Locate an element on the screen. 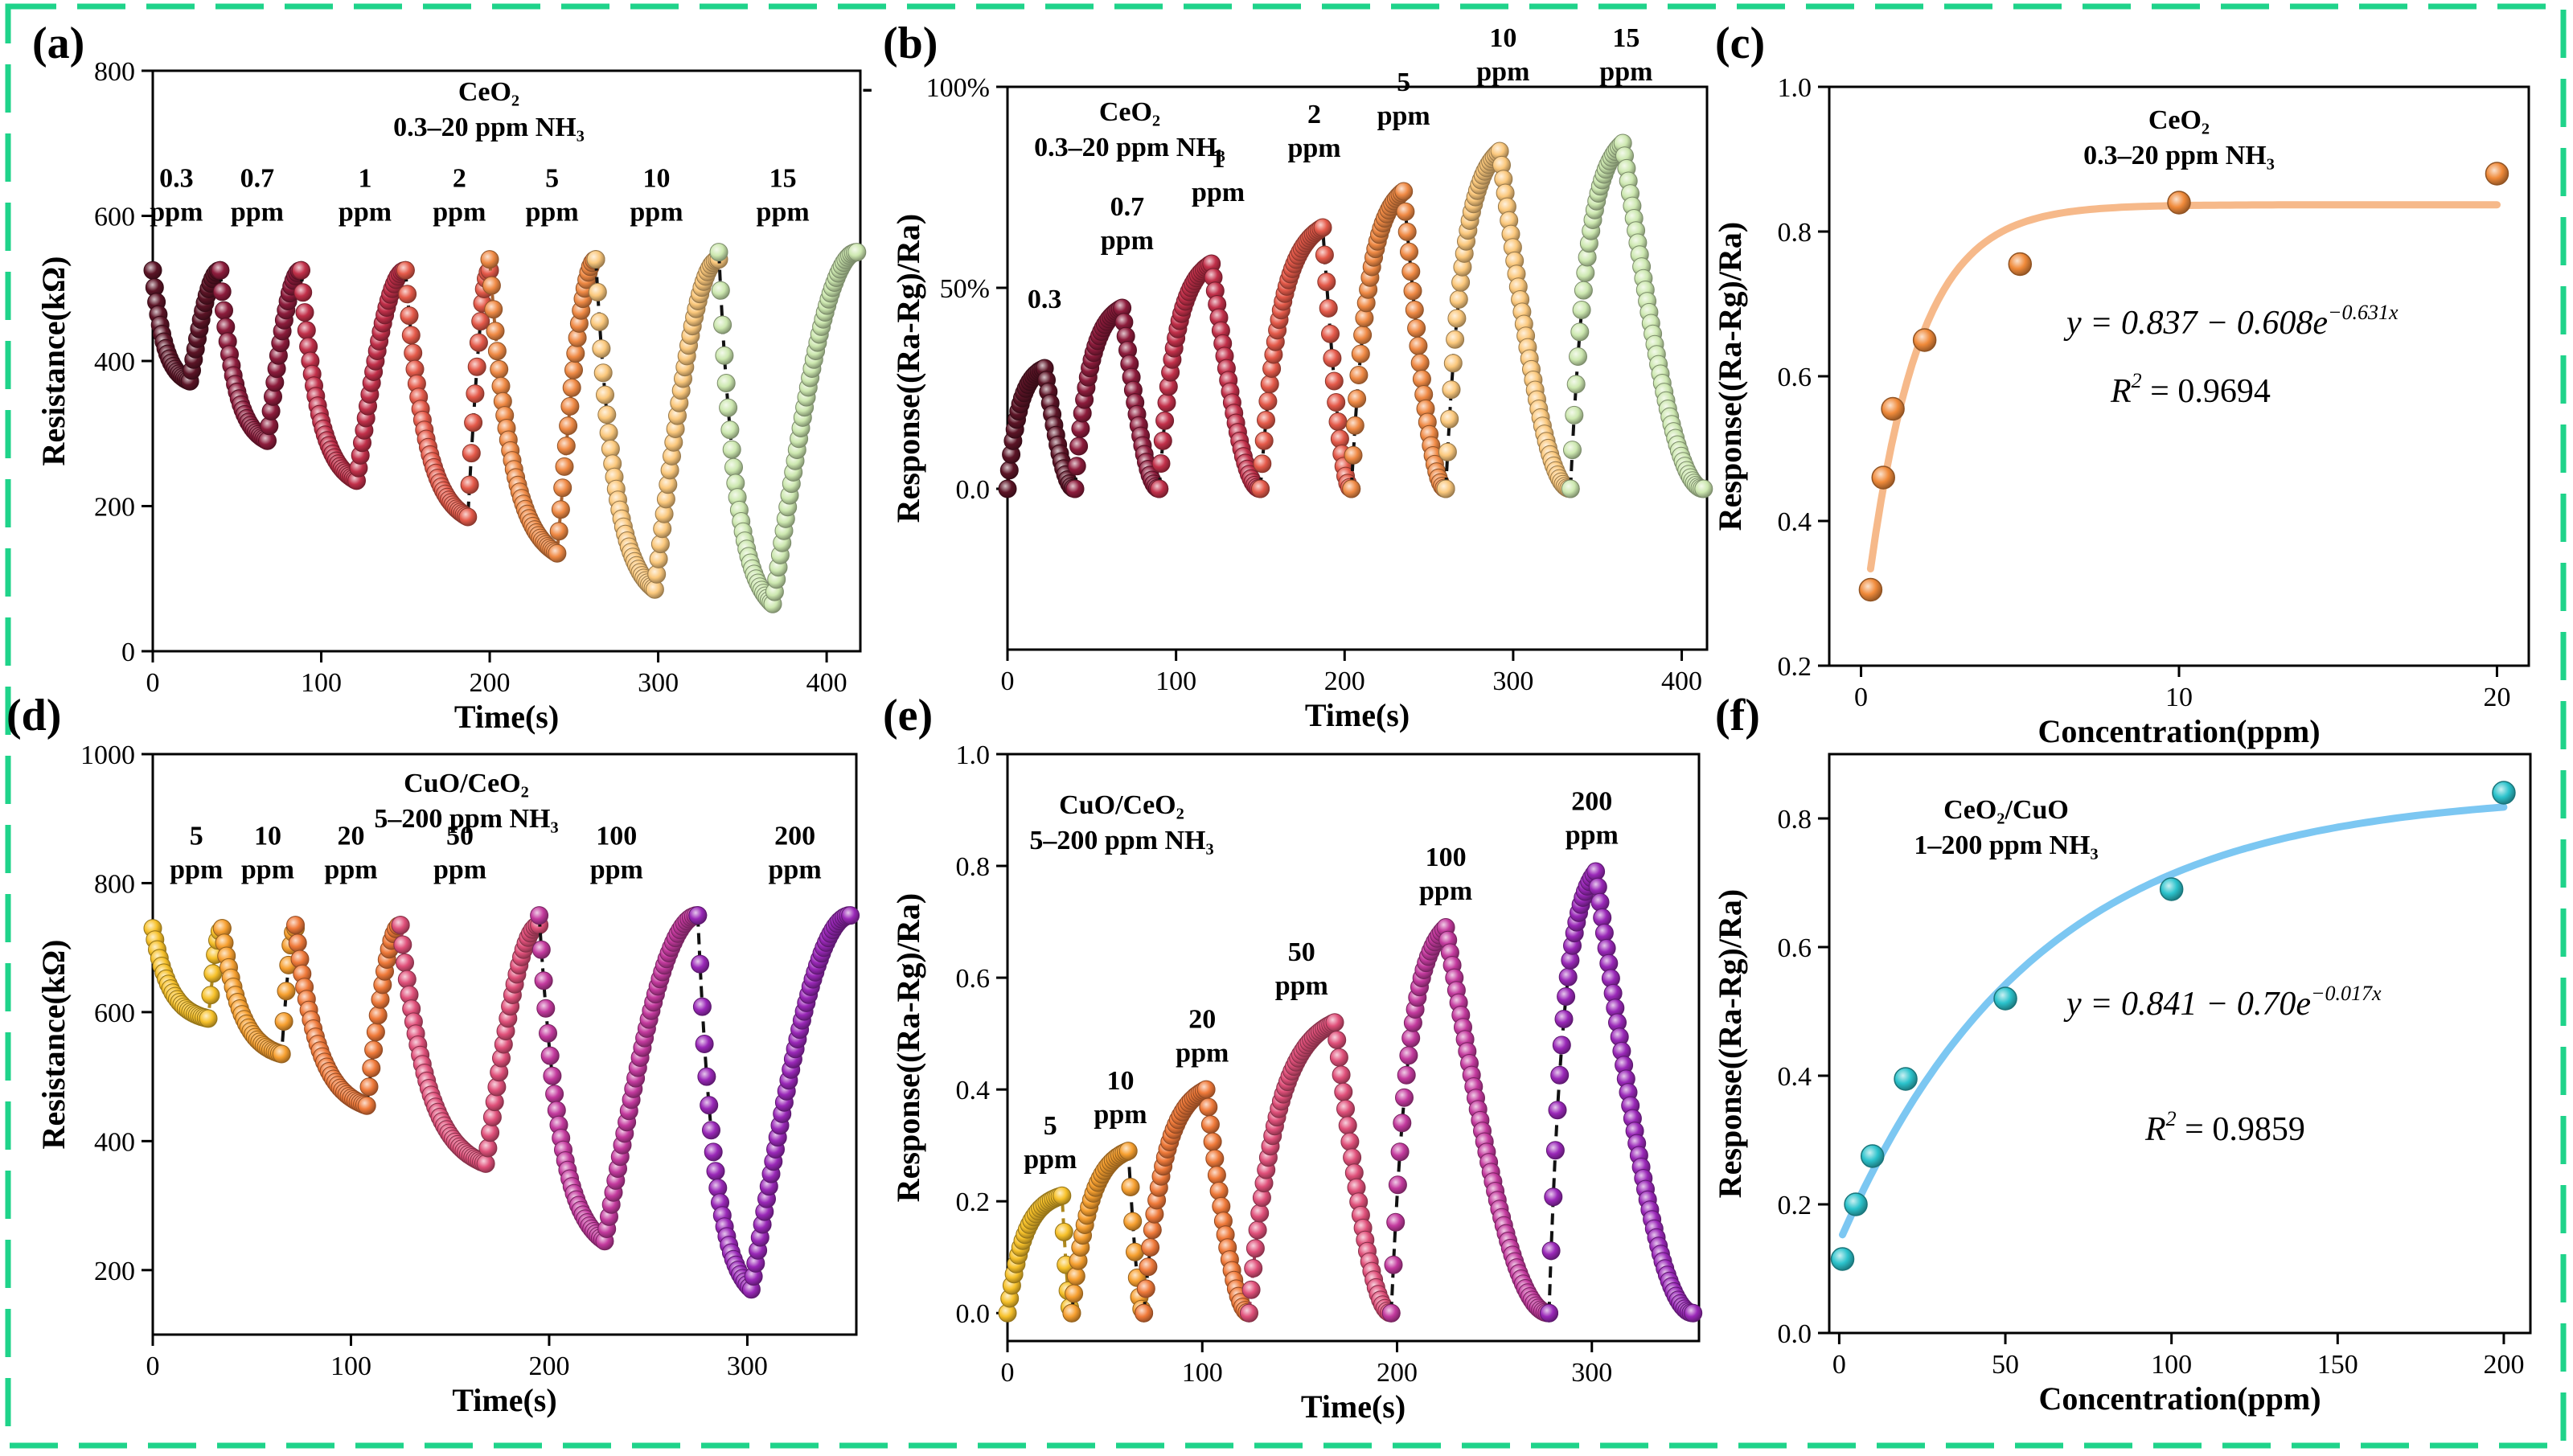  panel-label: (a) is located at coordinates (58, 43).